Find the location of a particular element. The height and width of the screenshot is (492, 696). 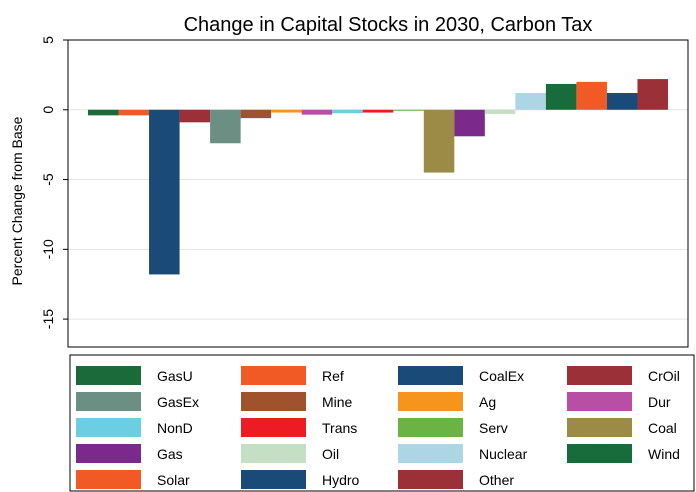

bar-mine is located at coordinates (256, 114).